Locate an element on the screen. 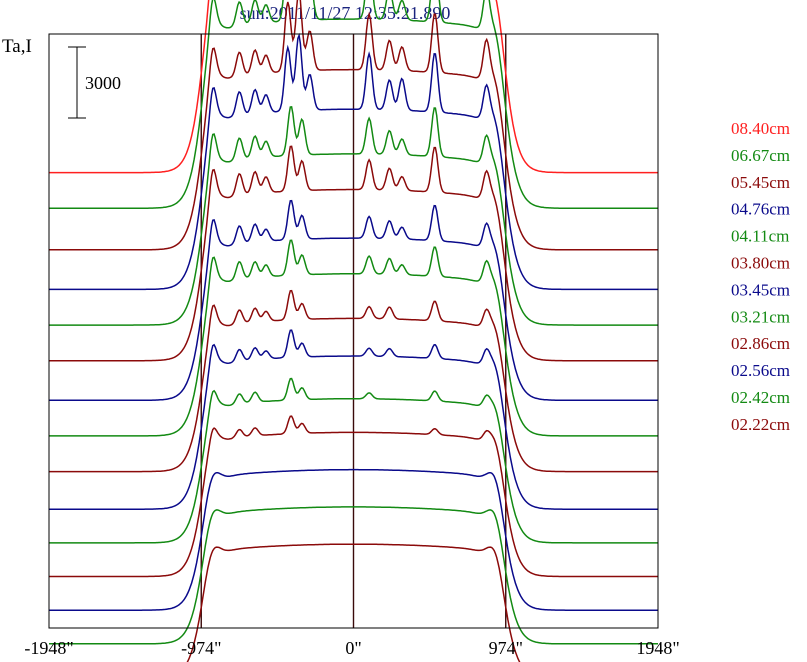 This screenshot has width=807, height=662. legend-entry-06.67cm: 06.67cm is located at coordinates (760, 155).